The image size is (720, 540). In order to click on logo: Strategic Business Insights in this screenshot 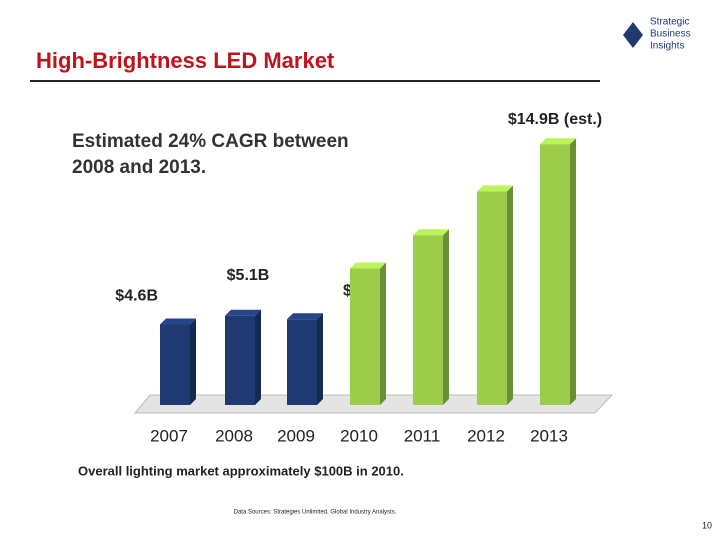, I will do `click(657, 34)`.